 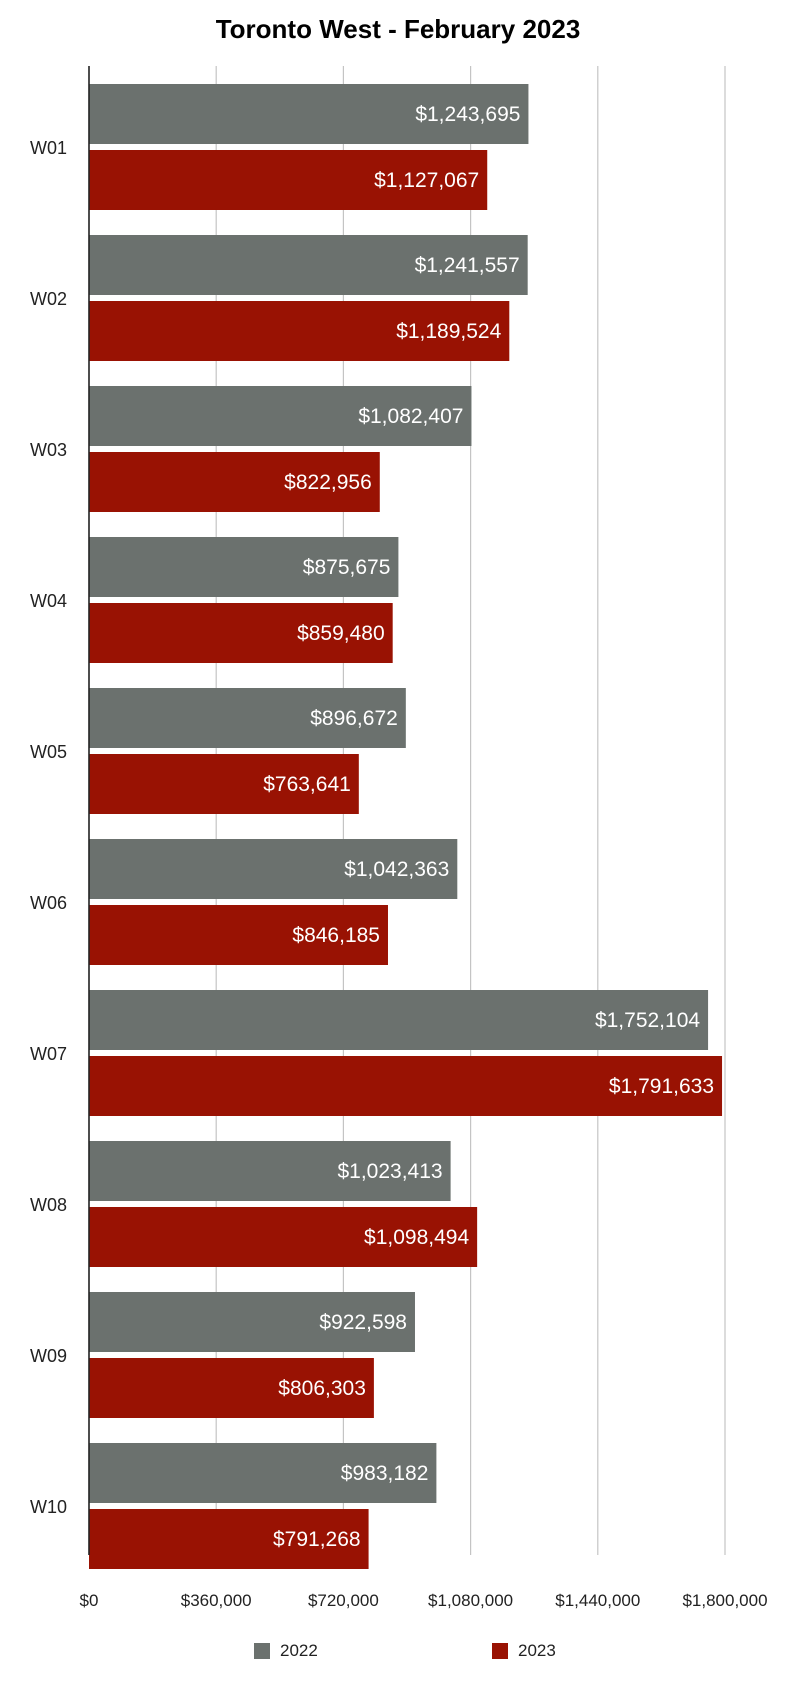 I want to click on bar-2022-W05, so click(x=247, y=718).